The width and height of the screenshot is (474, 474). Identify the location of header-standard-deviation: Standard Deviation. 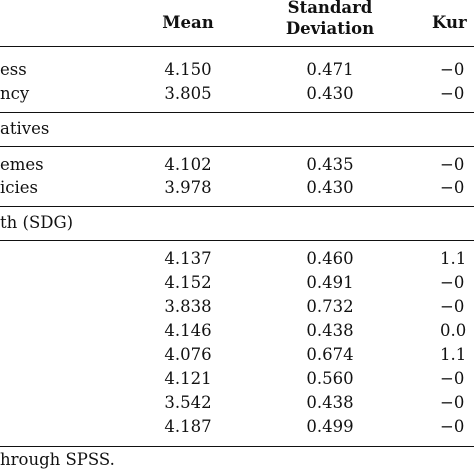
(330, 20).